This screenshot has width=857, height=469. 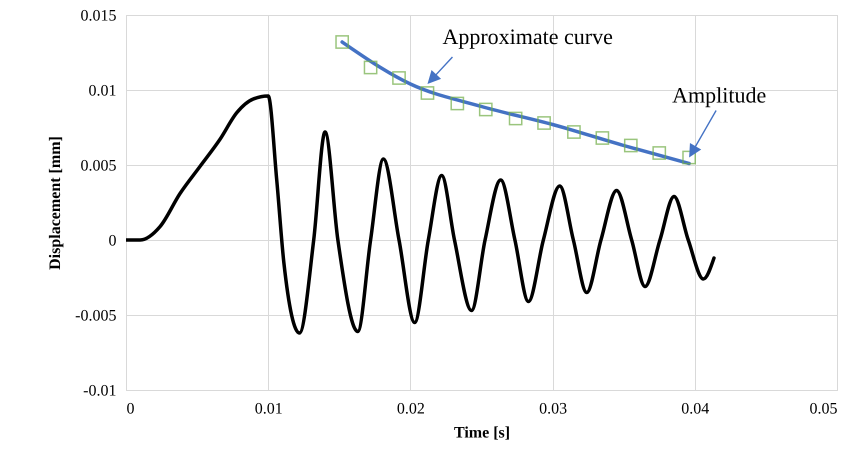 I want to click on x-tick-label: 0.01, so click(x=268, y=409).